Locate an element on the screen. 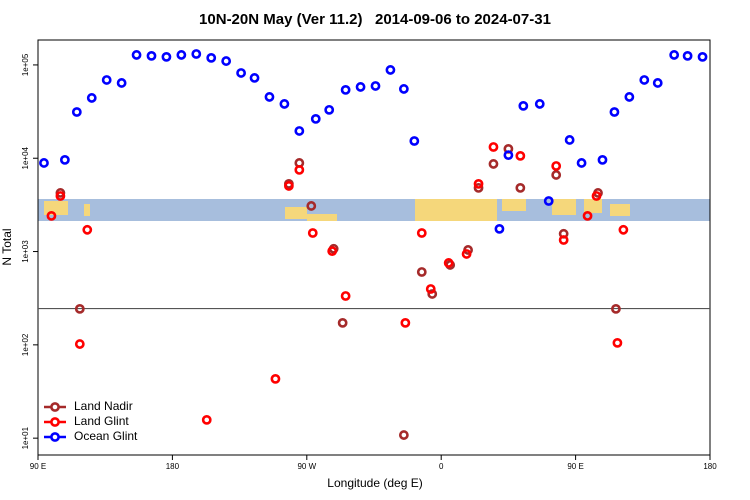  map-strip is located at coordinates (374, 210).